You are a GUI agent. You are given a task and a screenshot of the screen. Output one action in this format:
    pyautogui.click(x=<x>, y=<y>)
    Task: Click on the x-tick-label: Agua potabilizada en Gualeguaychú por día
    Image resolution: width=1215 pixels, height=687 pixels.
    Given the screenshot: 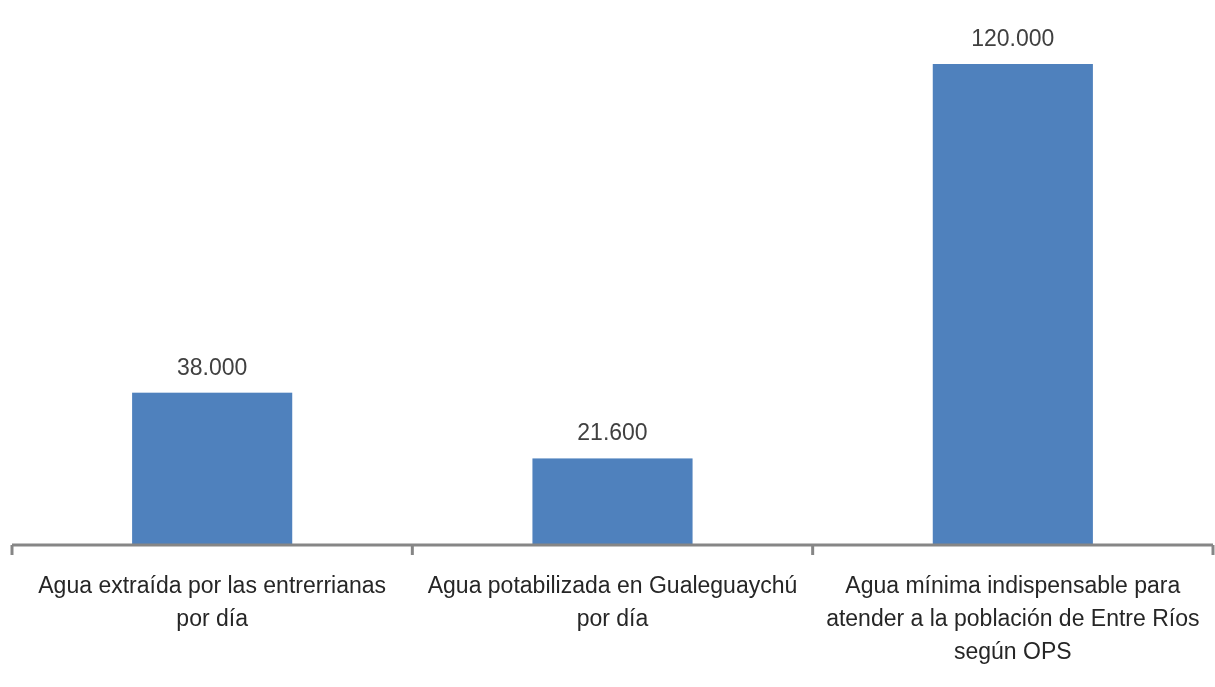 What is the action you would take?
    pyautogui.click(x=612, y=601)
    